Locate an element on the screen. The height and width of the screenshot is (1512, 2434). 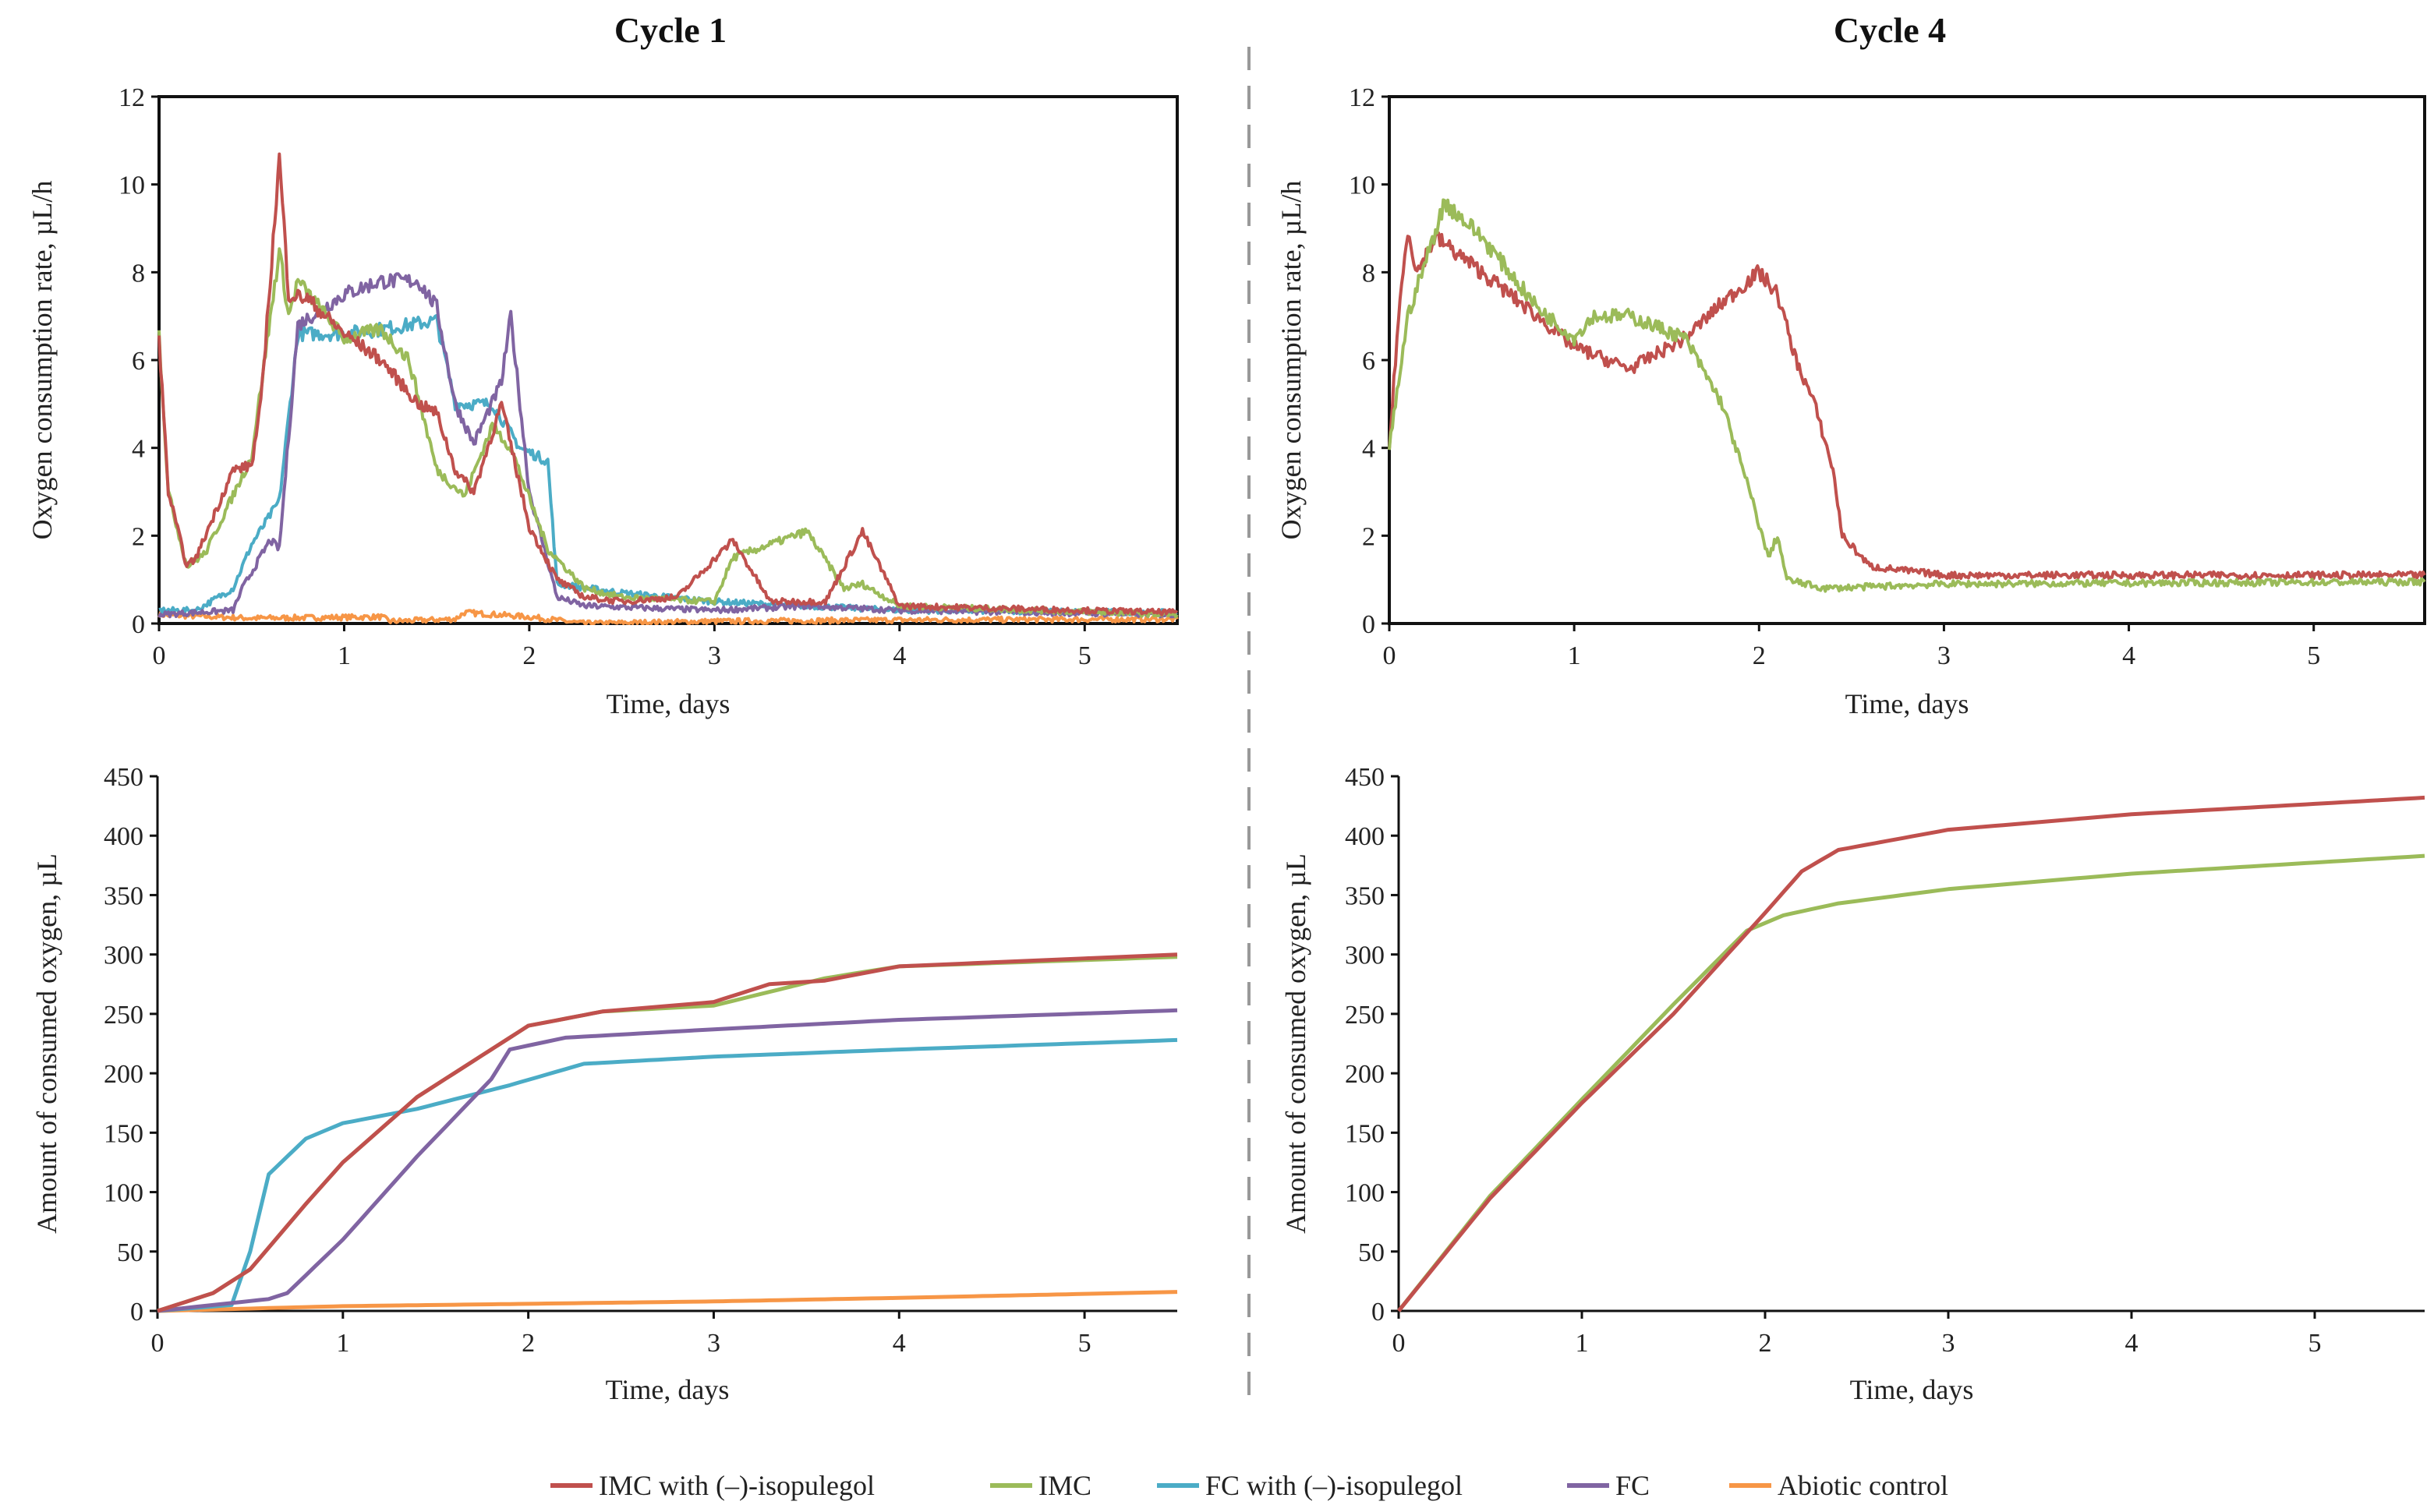
legend-item: IMC with (–)-isopulegol is located at coordinates (712, 1485).